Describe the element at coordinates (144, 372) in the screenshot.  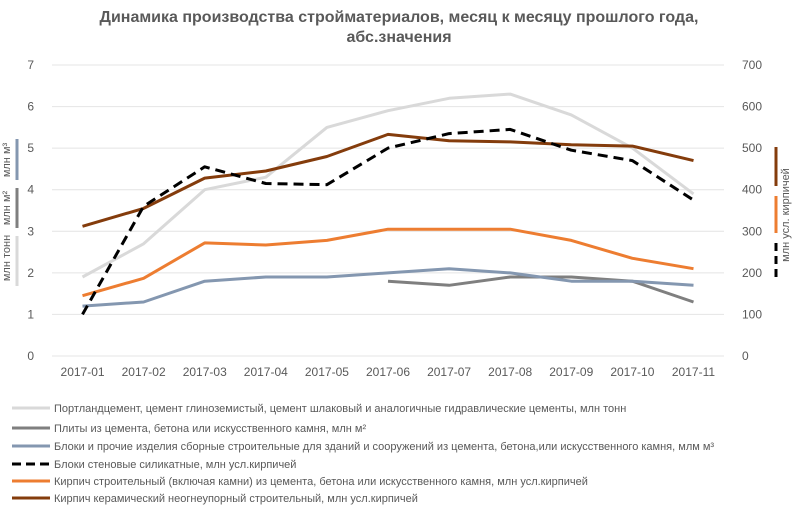
I see `x-tick-label: 2017-02` at that location.